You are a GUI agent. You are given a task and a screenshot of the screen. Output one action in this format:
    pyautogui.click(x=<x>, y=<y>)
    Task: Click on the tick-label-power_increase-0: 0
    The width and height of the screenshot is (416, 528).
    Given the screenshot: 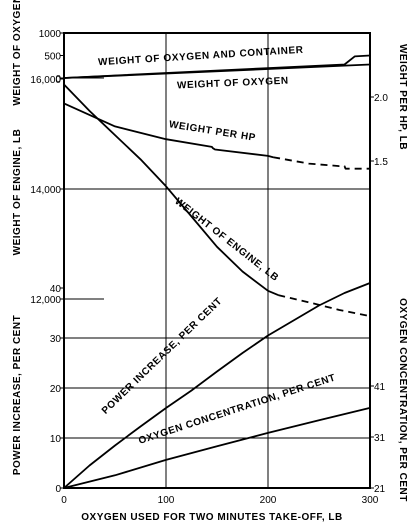 What is the action you would take?
    pyautogui.click(x=58, y=489)
    